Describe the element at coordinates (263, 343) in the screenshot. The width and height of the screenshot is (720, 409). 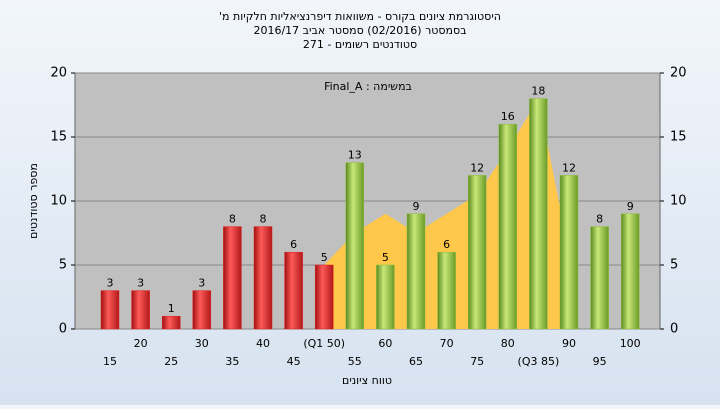
I see `x-tick-label: 40` at that location.